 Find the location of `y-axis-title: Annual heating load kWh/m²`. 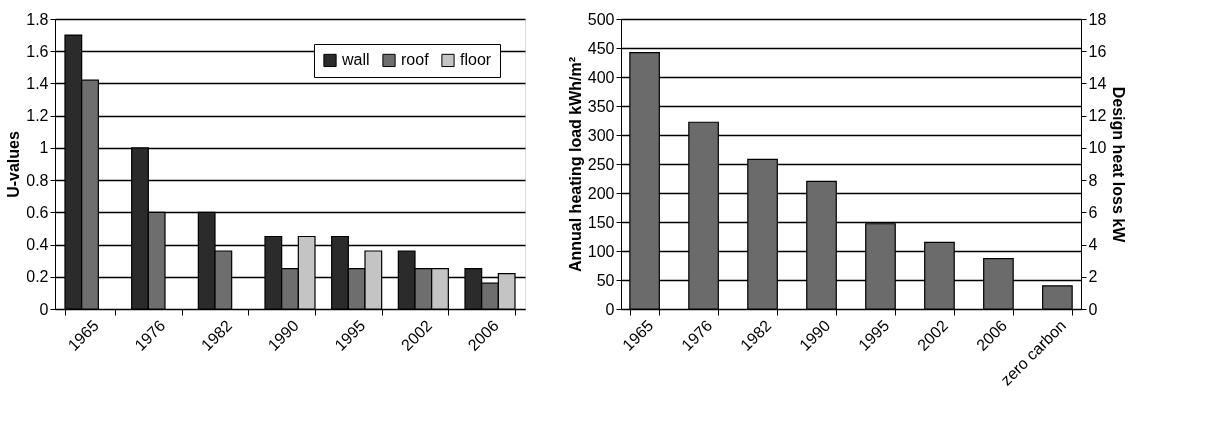

y-axis-title: Annual heating load kWh/m² is located at coordinates (575, 164).